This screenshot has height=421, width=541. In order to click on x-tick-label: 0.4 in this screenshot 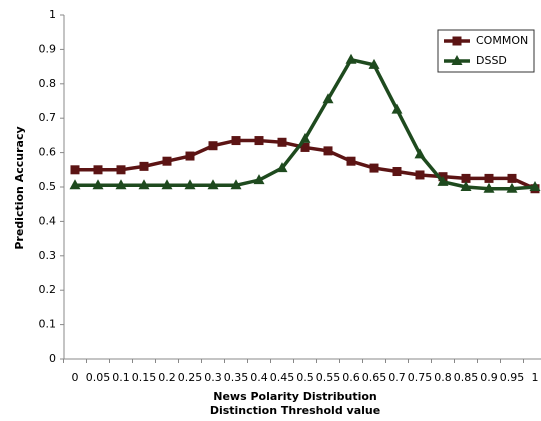, I will do `click(259, 377)`.